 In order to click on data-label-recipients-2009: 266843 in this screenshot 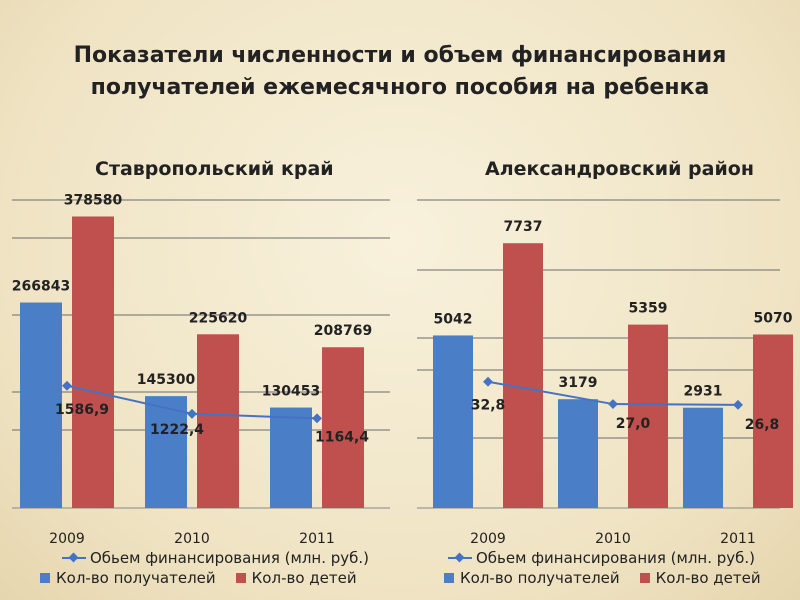, I will do `click(41, 287)`.